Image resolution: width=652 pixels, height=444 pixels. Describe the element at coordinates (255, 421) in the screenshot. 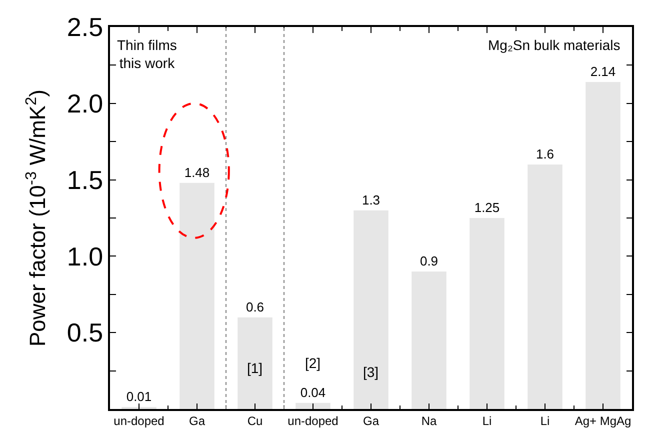

I see `x-tick-label: Cu` at that location.